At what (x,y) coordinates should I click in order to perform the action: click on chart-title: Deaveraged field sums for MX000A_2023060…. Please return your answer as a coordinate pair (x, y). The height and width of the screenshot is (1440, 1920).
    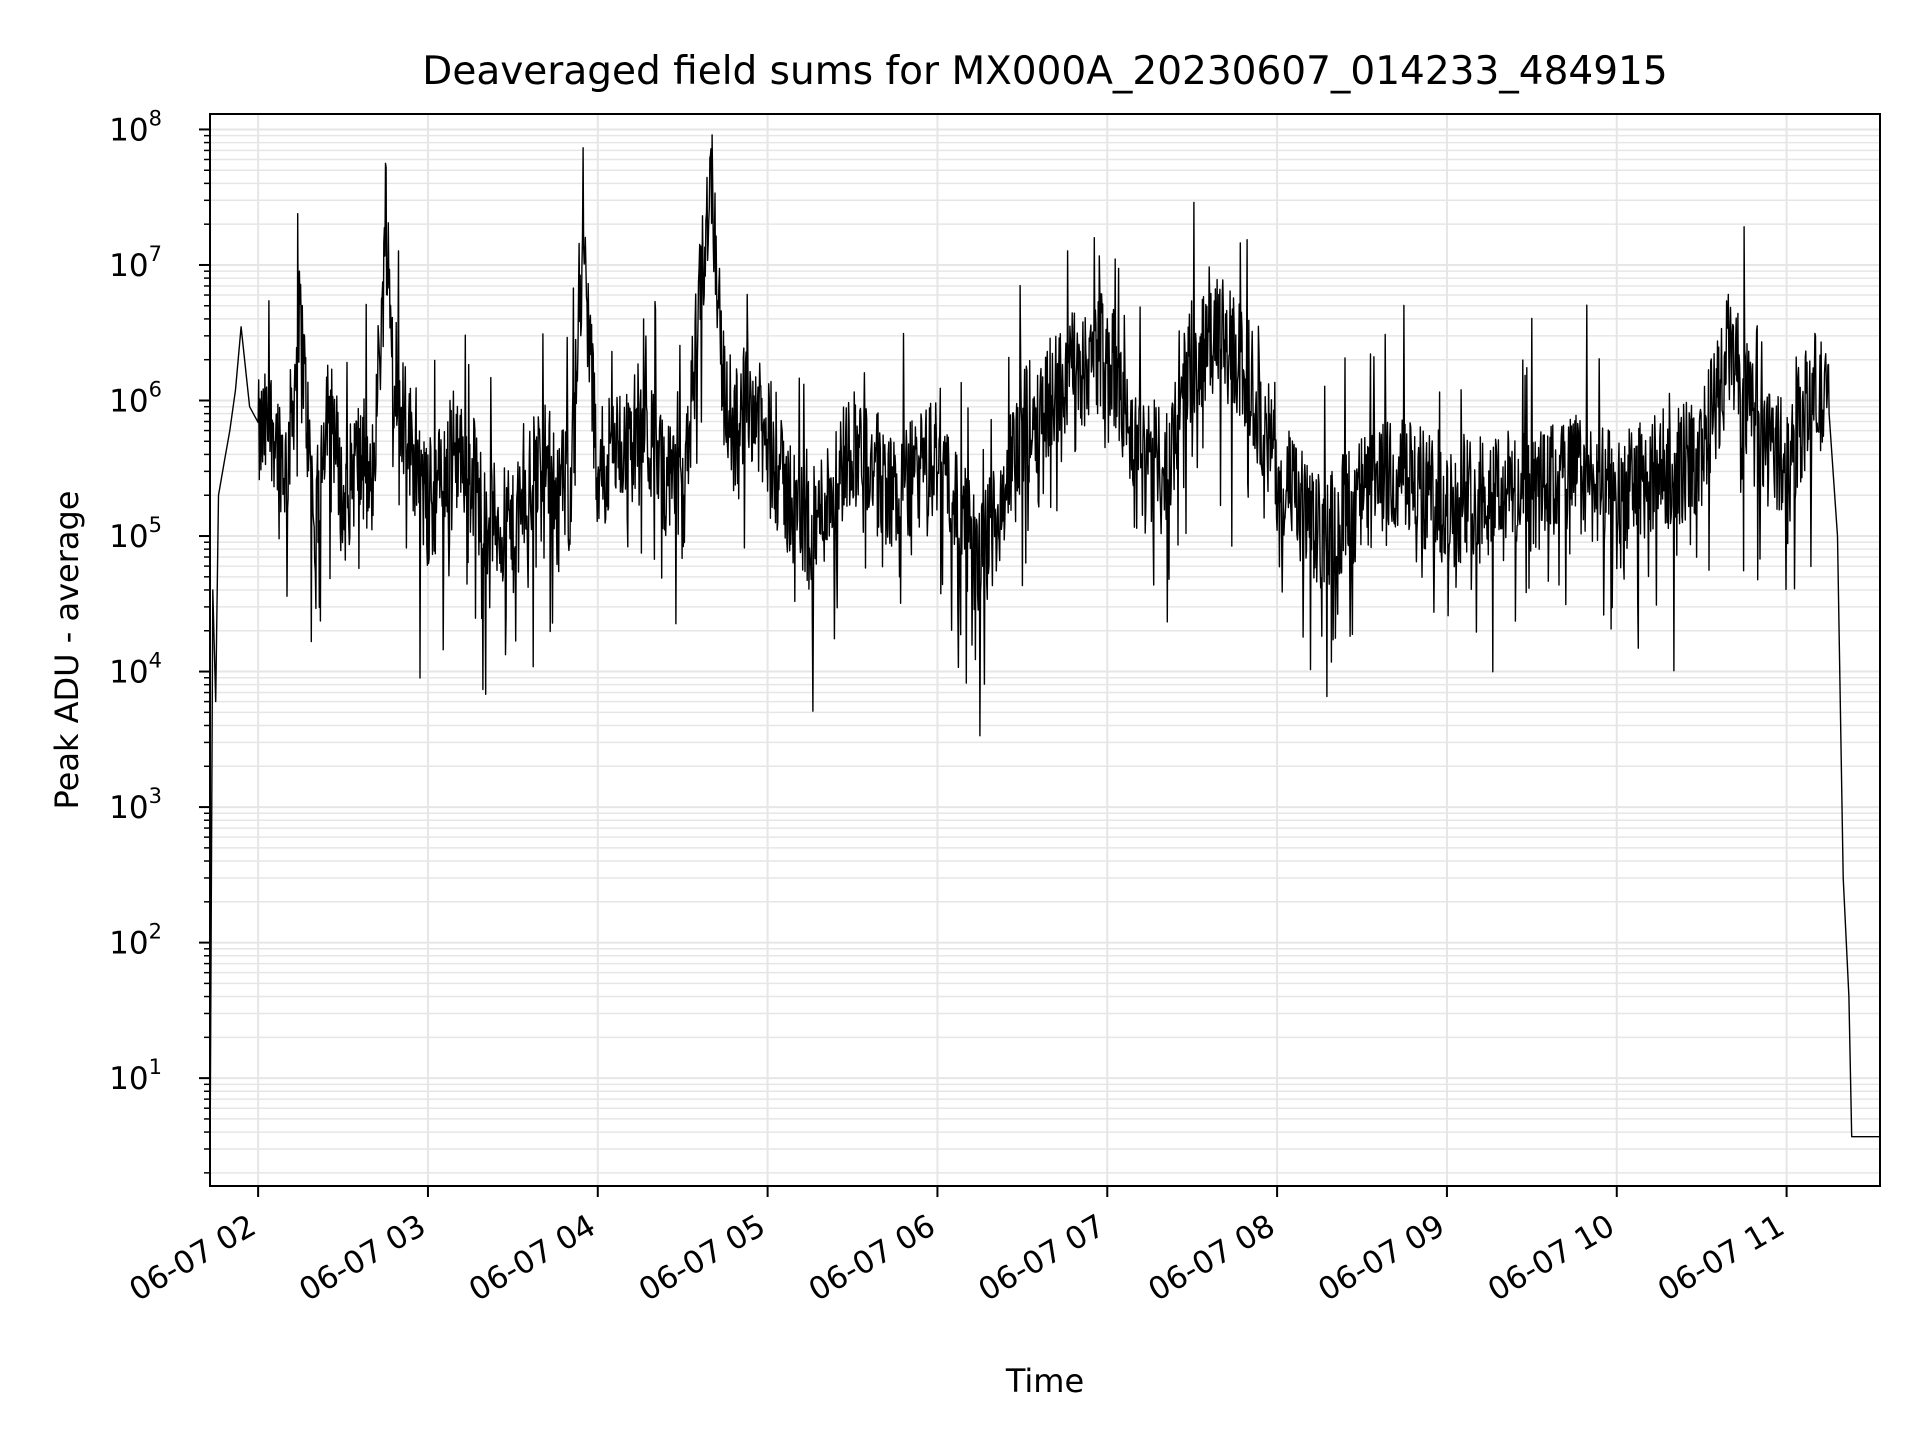
    Looking at the image, I should click on (1044, 71).